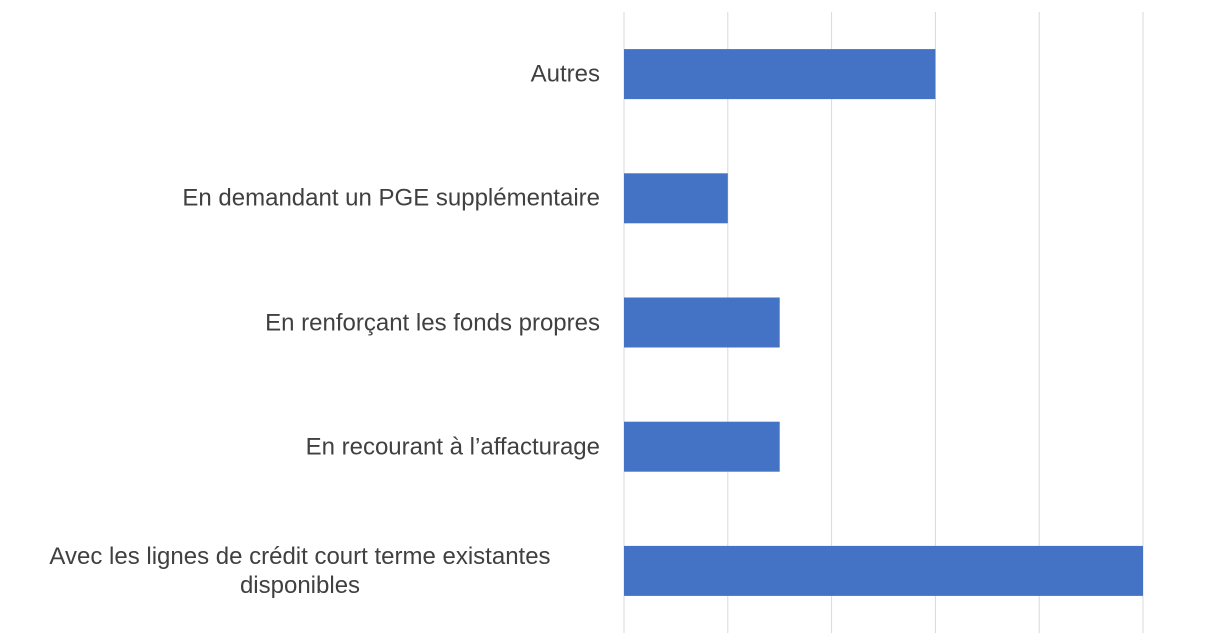 The height and width of the screenshot is (633, 1231). What do you see at coordinates (565, 74) in the screenshot?
I see `category-label: Autres` at bounding box center [565, 74].